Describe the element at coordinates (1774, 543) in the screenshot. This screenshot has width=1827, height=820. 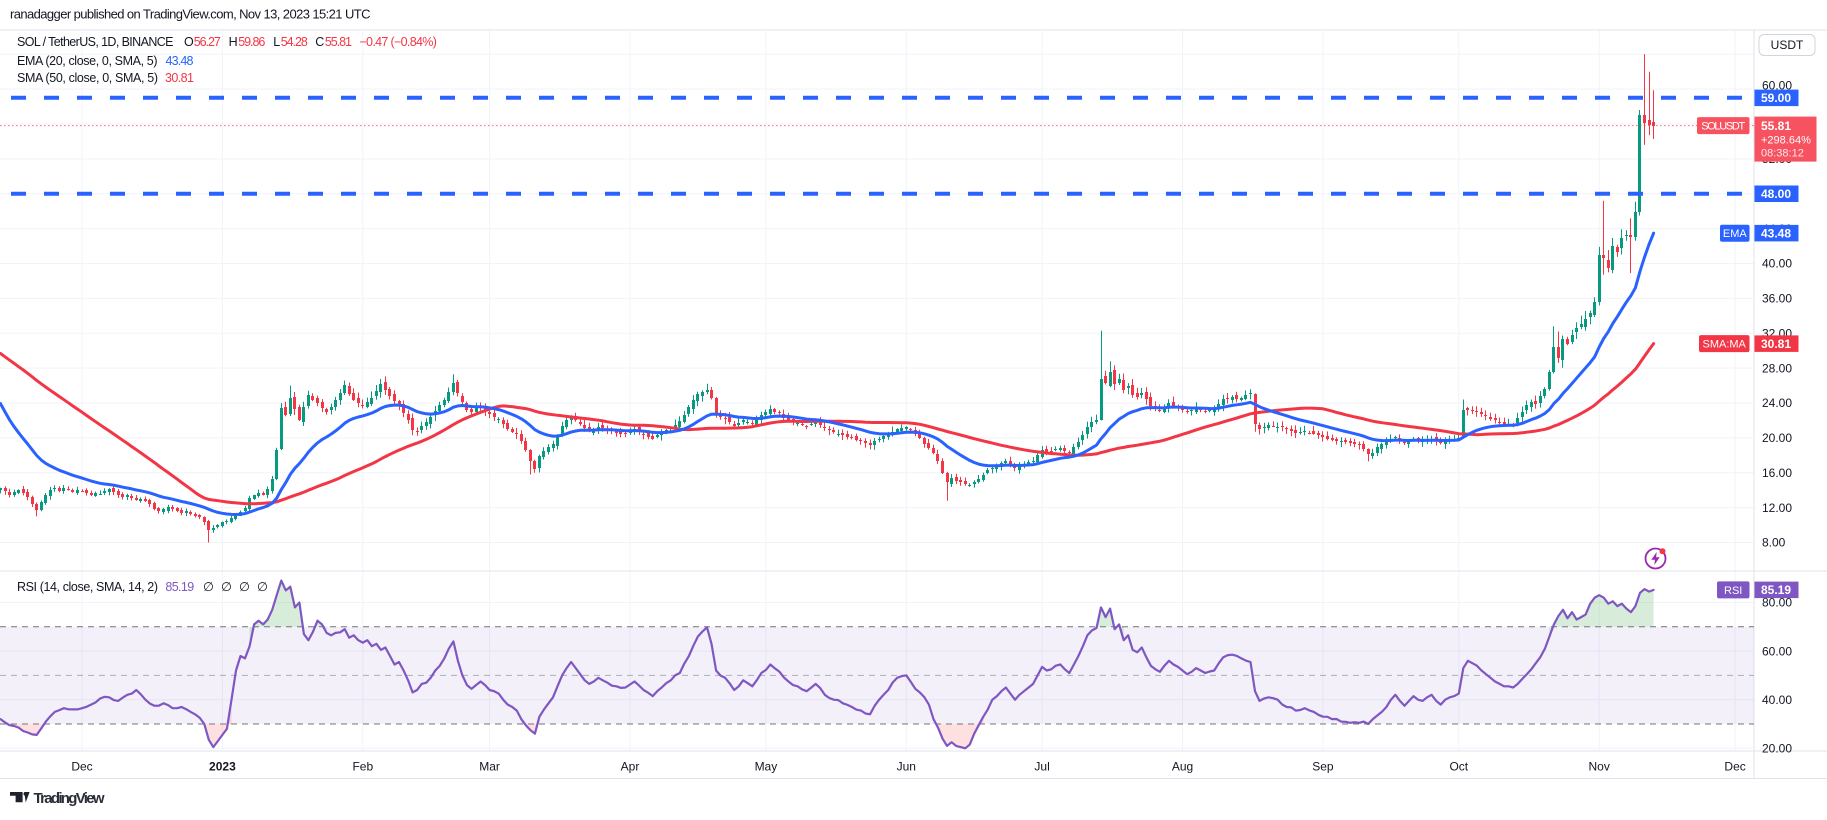
I see `svg-text: 8.00` at that location.